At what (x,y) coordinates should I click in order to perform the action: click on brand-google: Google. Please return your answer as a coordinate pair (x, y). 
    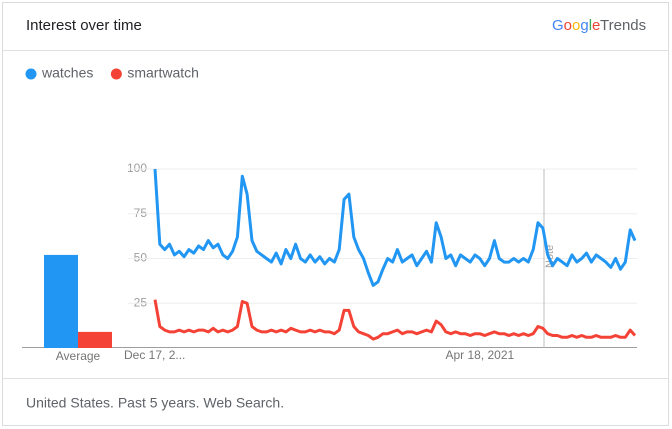
    Looking at the image, I should click on (576, 25).